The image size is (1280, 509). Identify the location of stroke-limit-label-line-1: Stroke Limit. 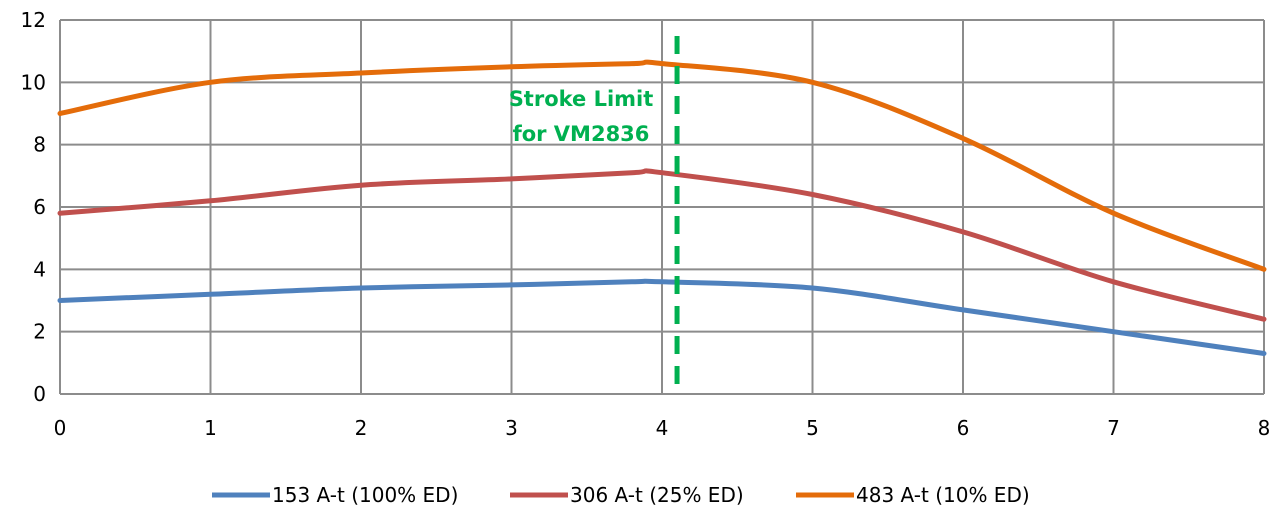
(581, 99).